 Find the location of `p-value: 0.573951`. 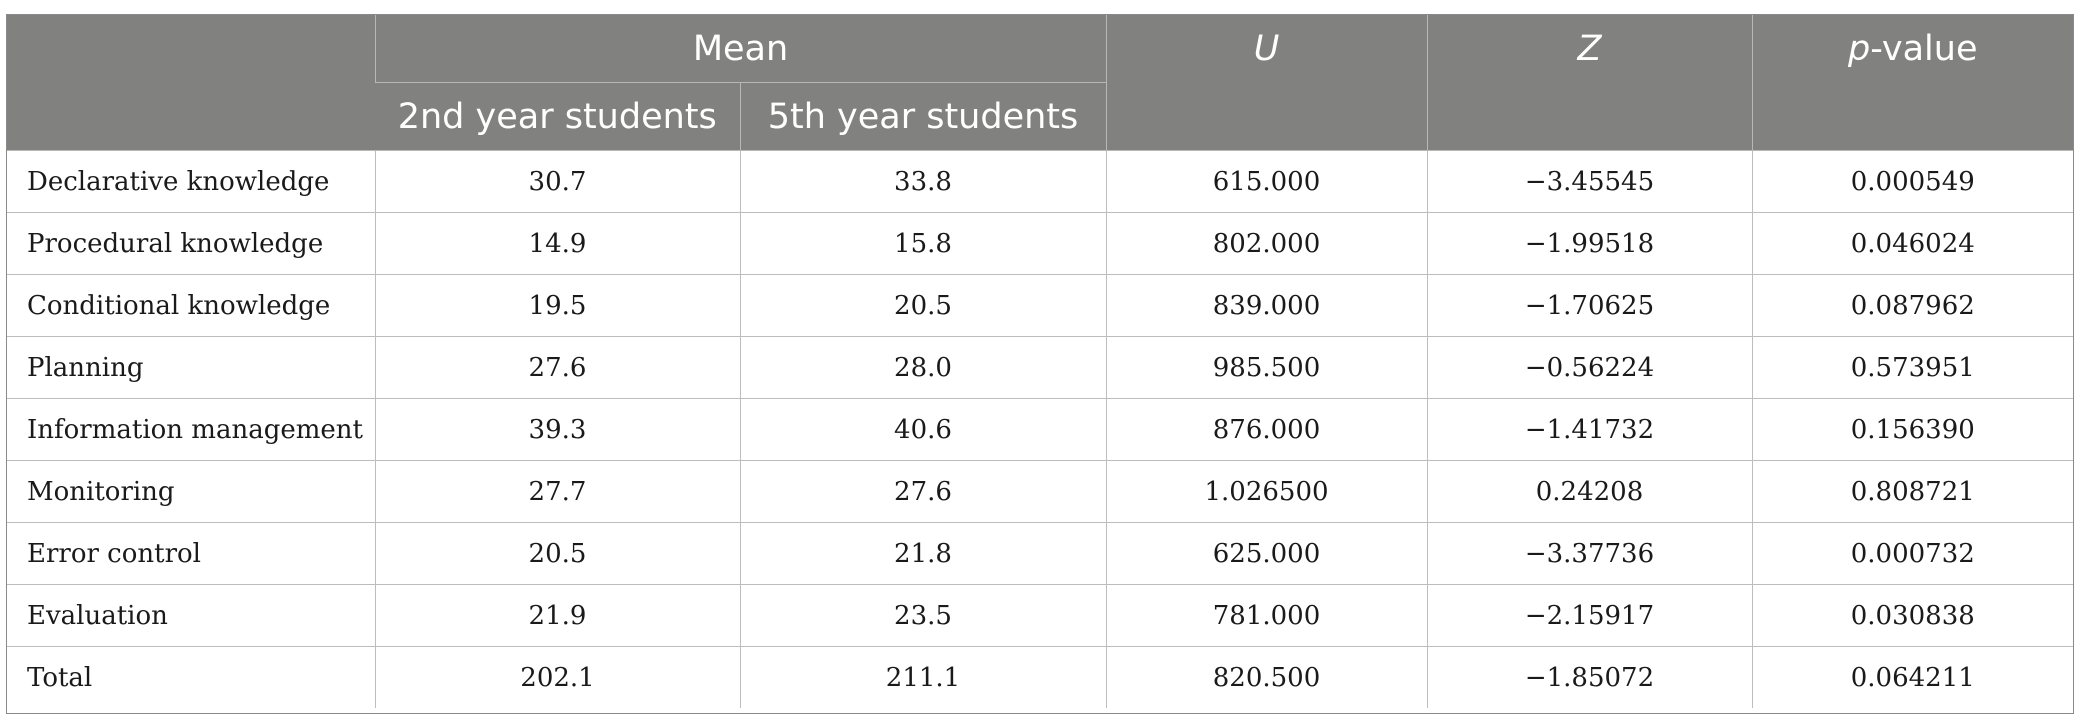

p-value: 0.573951 is located at coordinates (1912, 367).